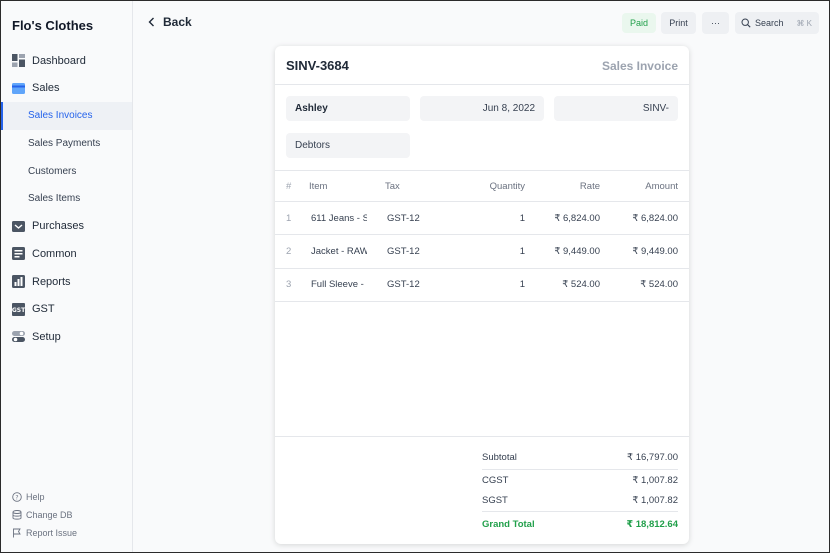 This screenshot has width=830, height=553. Describe the element at coordinates (18, 336) in the screenshot. I see `toggle-icon` at that location.